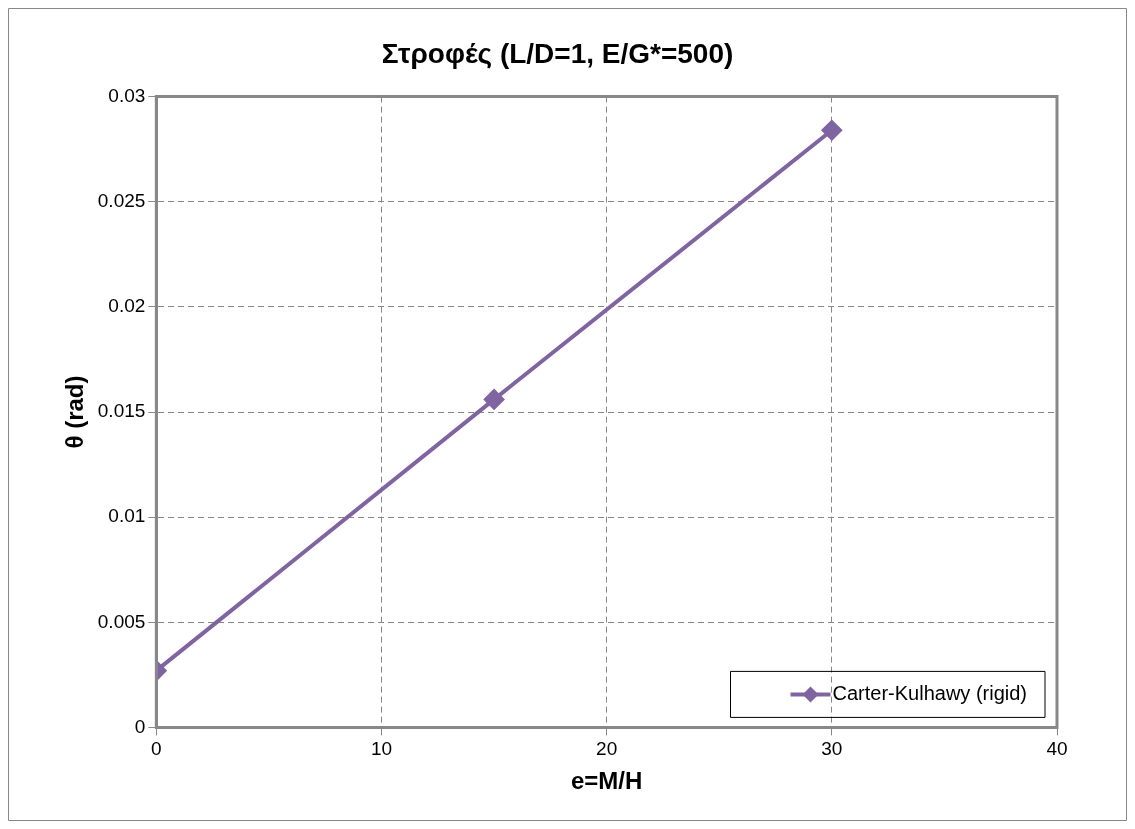 Image resolution: width=1135 pixels, height=829 pixels. I want to click on y-tick-label: 0.005, so click(121, 621).